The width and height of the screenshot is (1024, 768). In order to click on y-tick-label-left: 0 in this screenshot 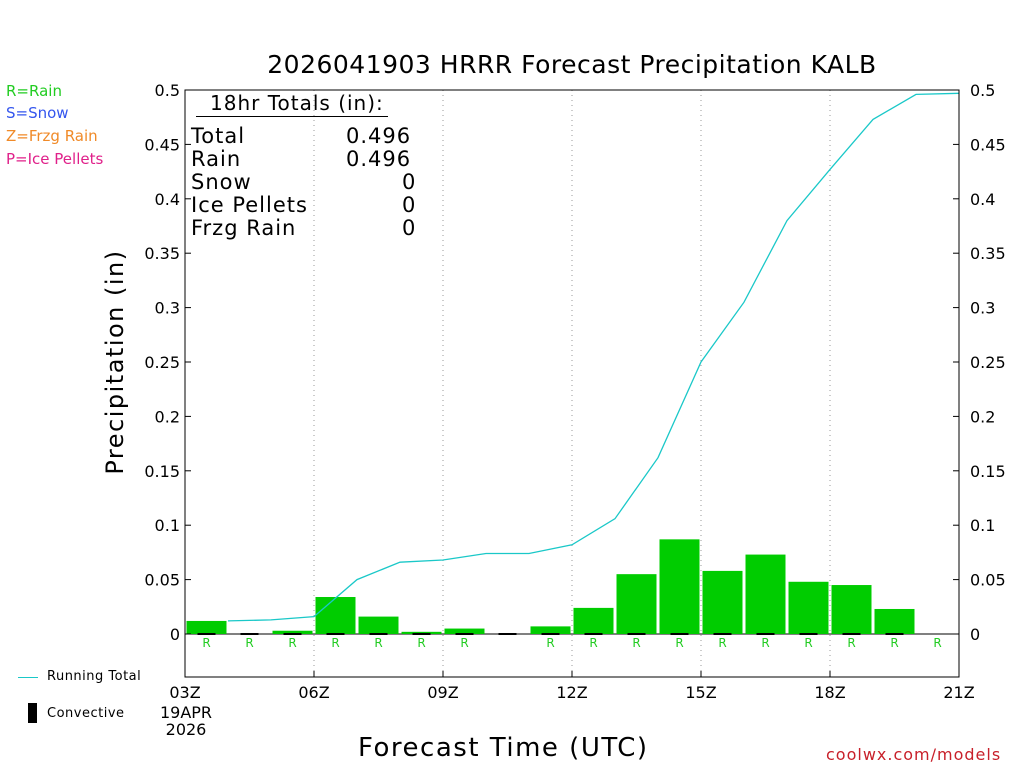, I will do `click(175, 634)`.